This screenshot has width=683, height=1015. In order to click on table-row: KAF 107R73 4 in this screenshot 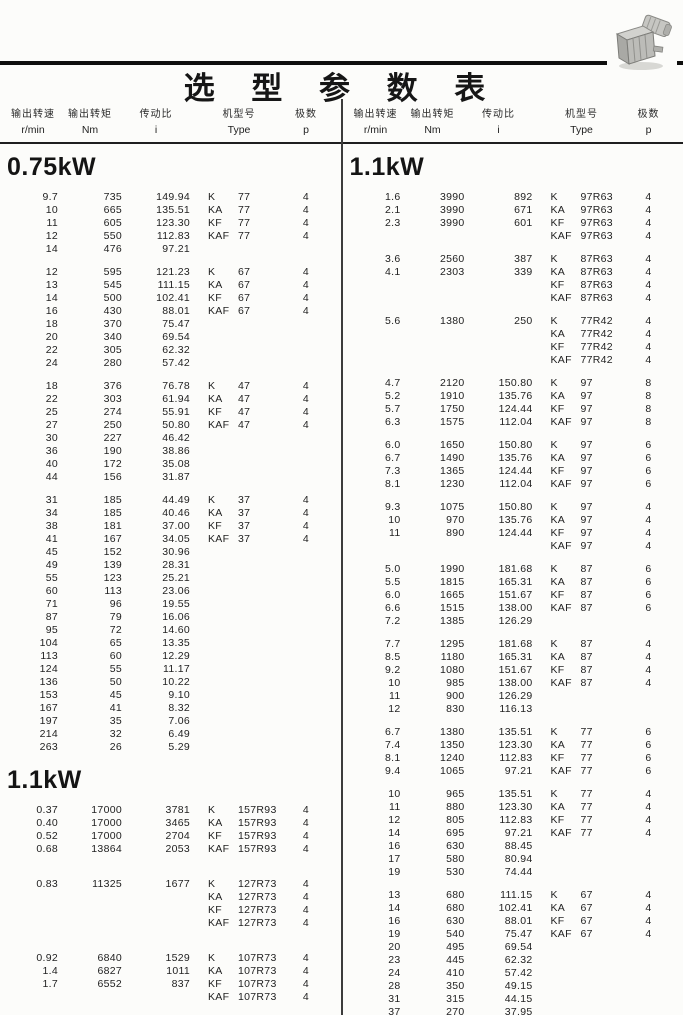, I will do `click(170, 997)`.